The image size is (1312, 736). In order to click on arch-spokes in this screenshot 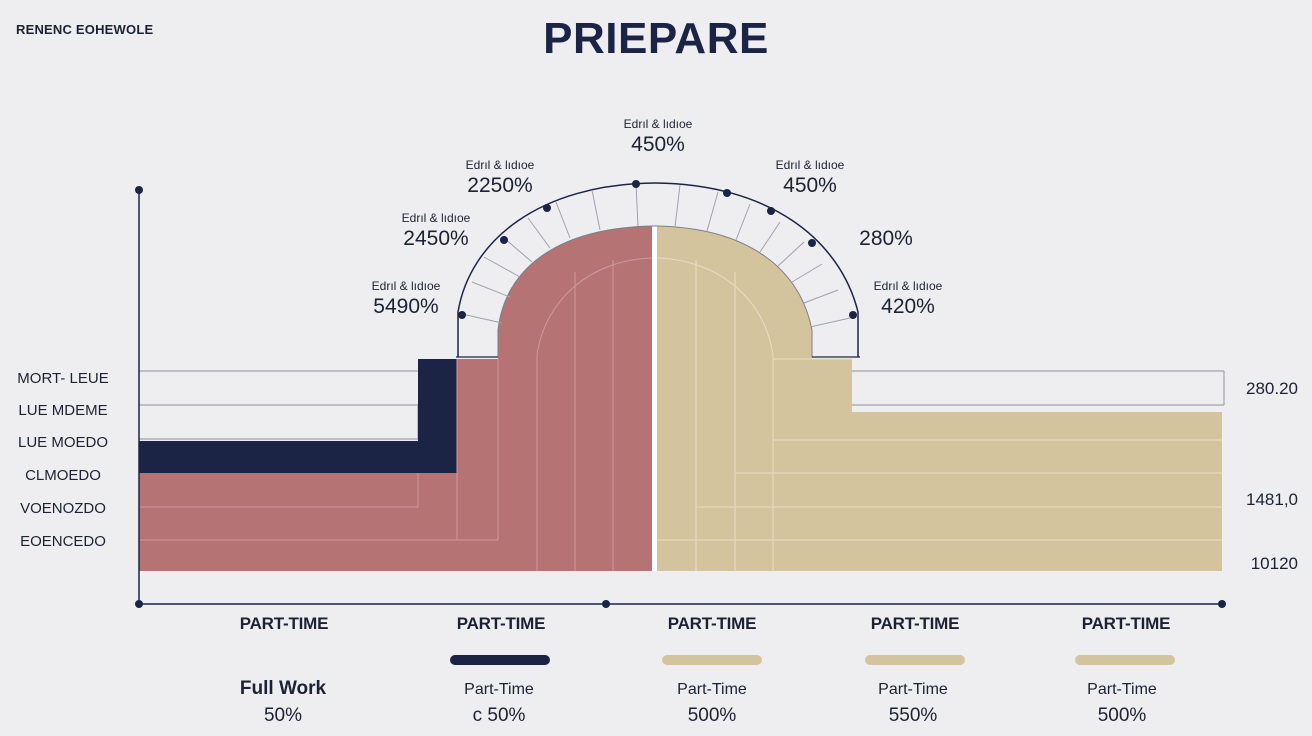, I will do `click(656, 255)`.